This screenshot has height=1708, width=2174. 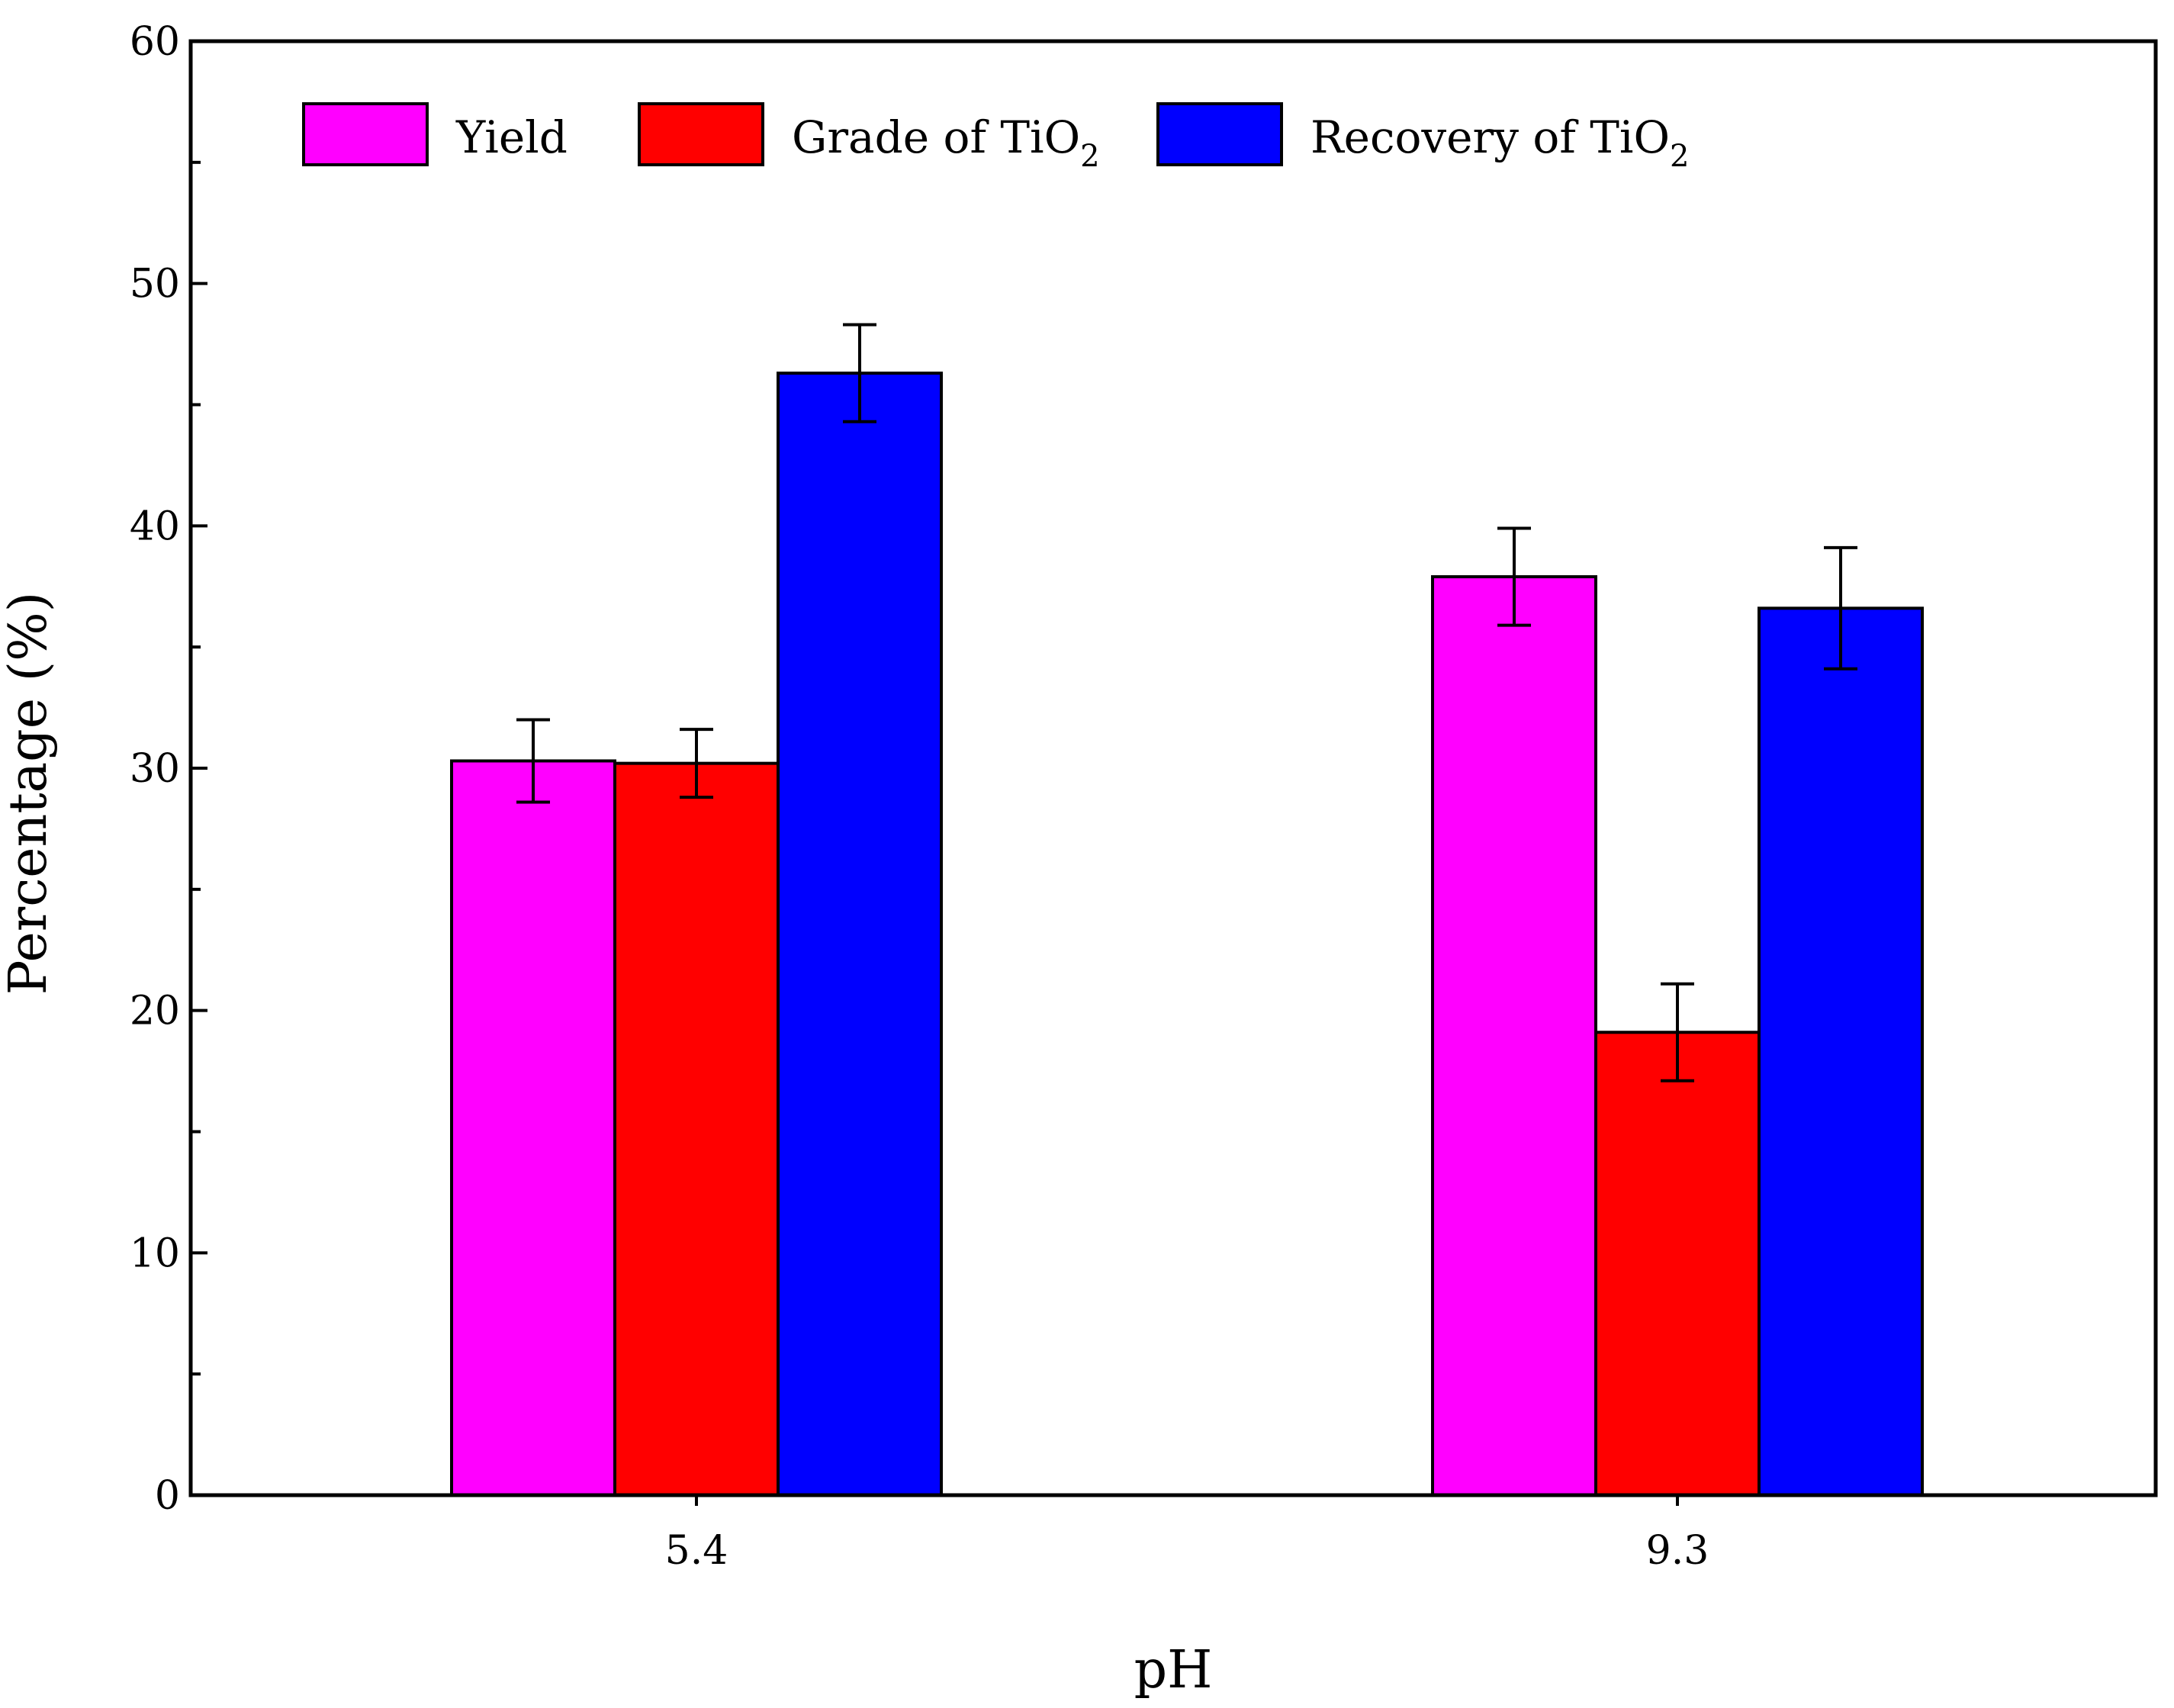 What do you see at coordinates (1173, 1670) in the screenshot?
I see `x-axis-title: pH` at bounding box center [1173, 1670].